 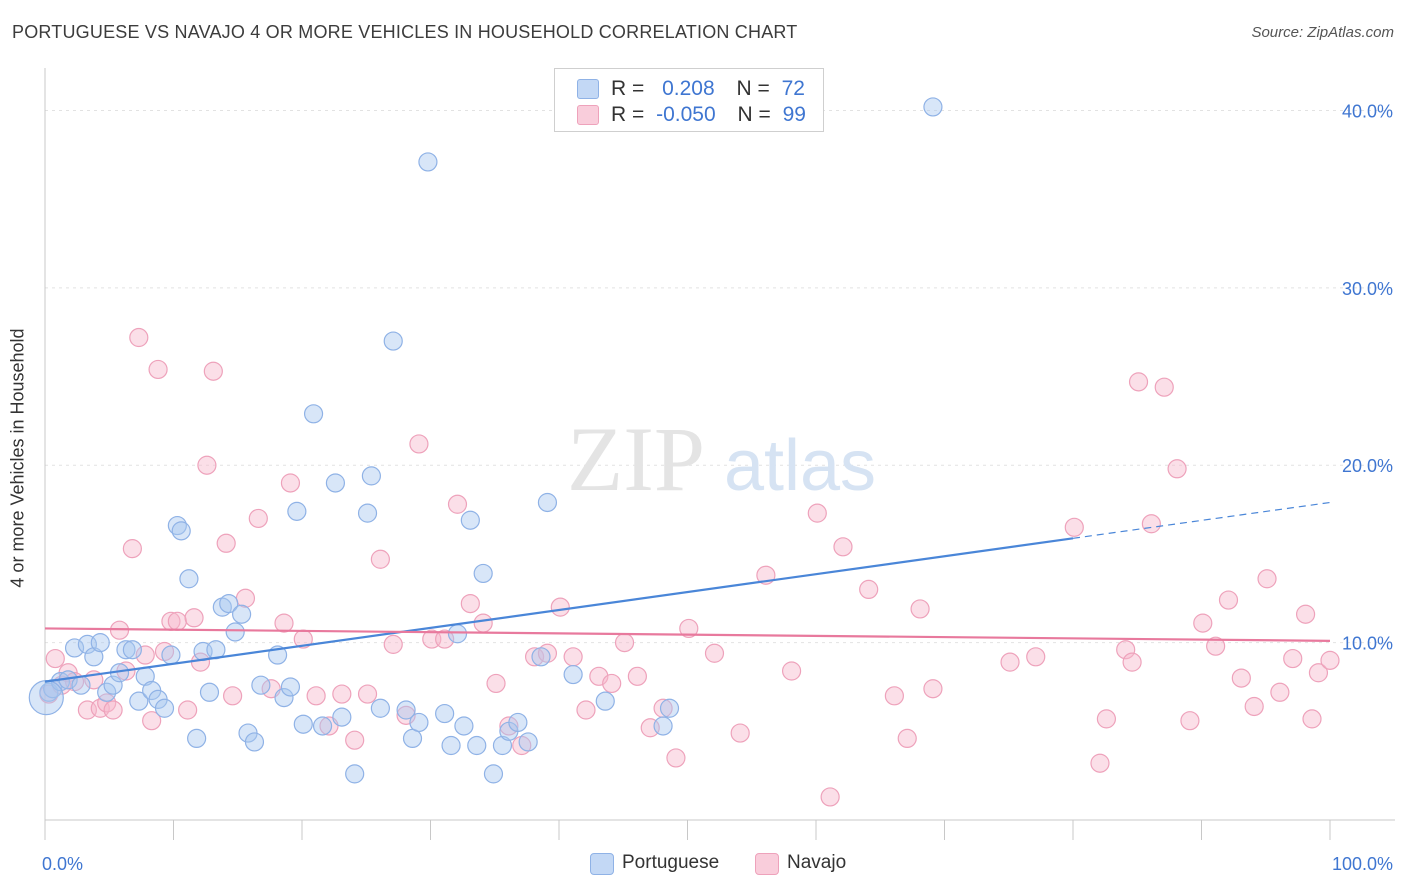 I want to click on x-tick-label-max: 100.0%, so click(x=1362, y=864).